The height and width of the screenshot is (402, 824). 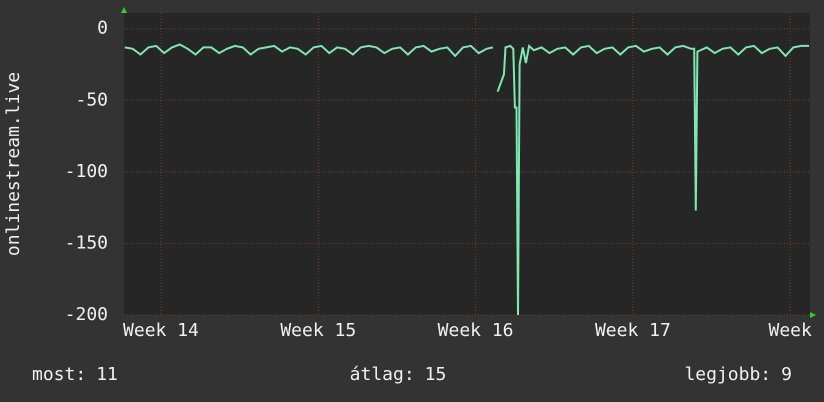 I want to click on y-tick-label: -200, so click(x=86, y=314).